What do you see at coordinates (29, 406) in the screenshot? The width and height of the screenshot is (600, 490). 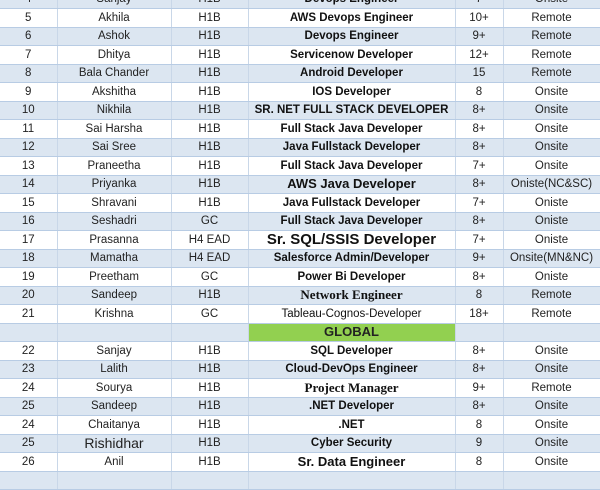 I see `row-number: 25` at bounding box center [29, 406].